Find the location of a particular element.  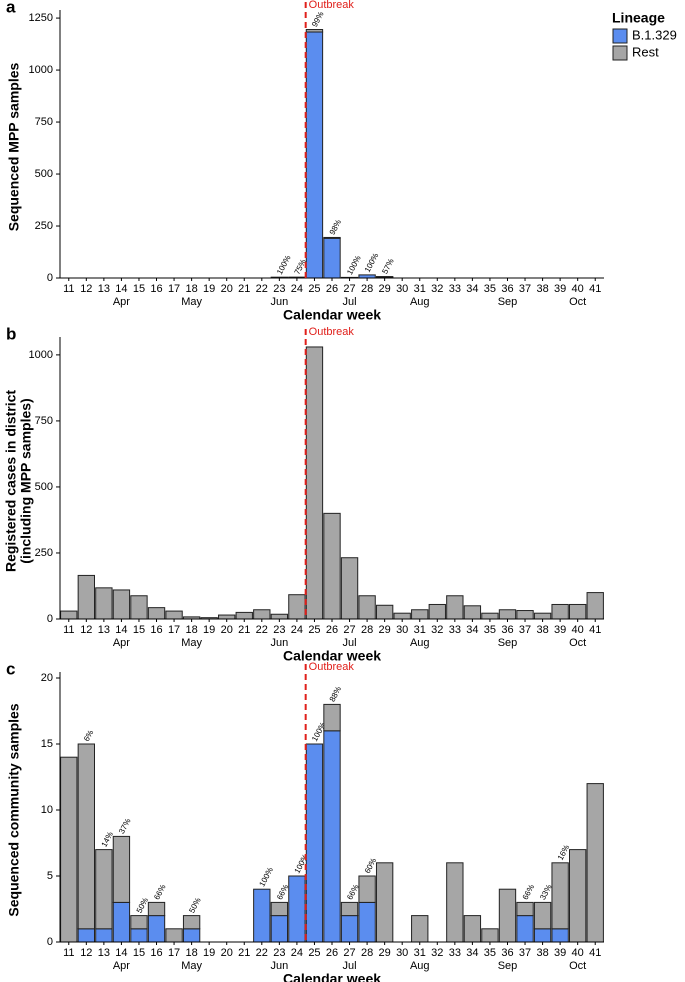

x-tick-label: 26 is located at coordinates (332, 953).